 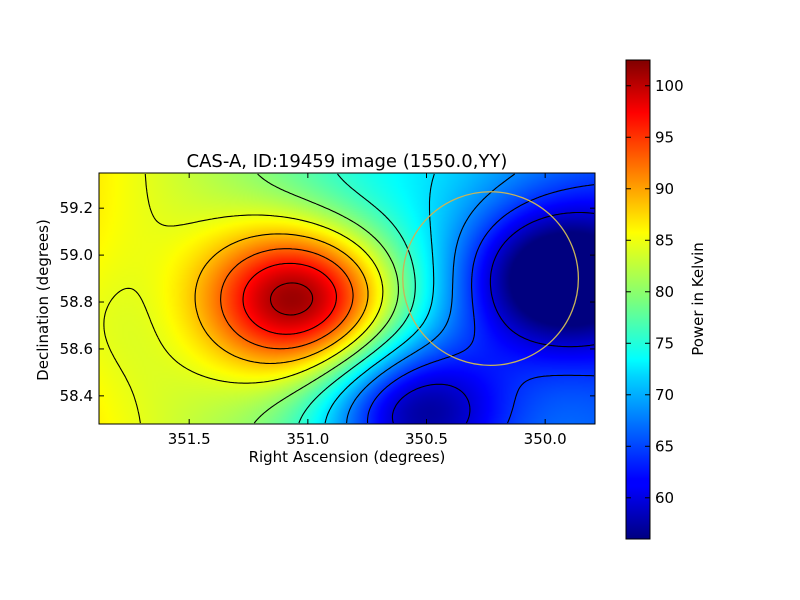 I want to click on colorbar-tick-label: 60, so click(x=664, y=498).